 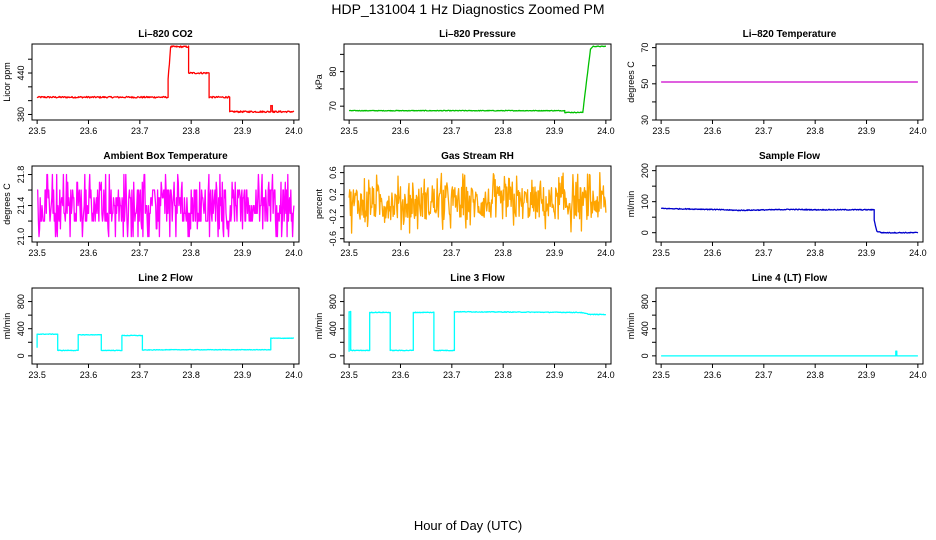 I want to click on figure-title: HDP_131004 1 Hz Diagnostics Zoomed PM, so click(x=468, y=9).